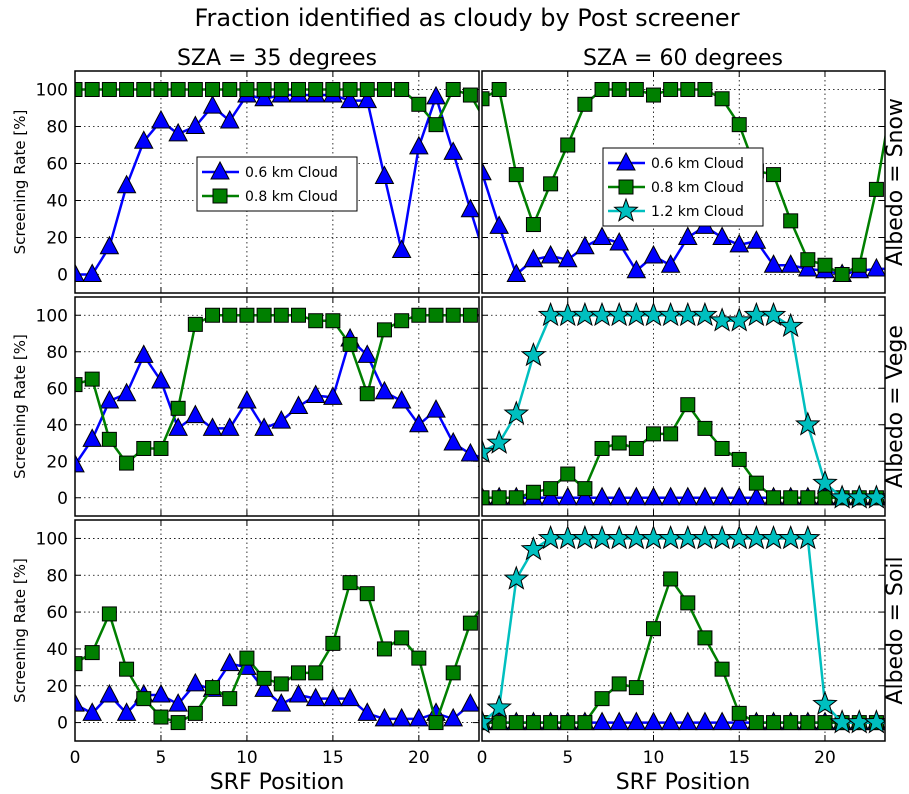  What do you see at coordinates (825, 758) in the screenshot?
I see `x-tick-label: 20` at bounding box center [825, 758].